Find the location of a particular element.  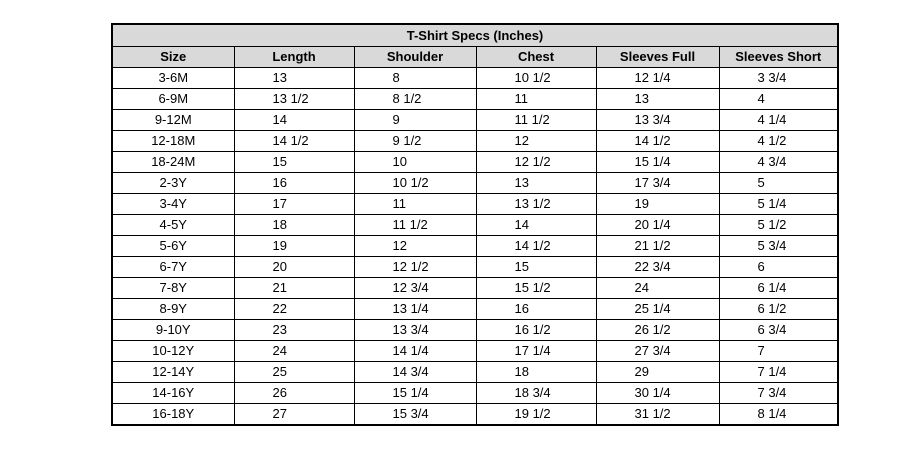

cell-chest: 11 is located at coordinates (536, 99).